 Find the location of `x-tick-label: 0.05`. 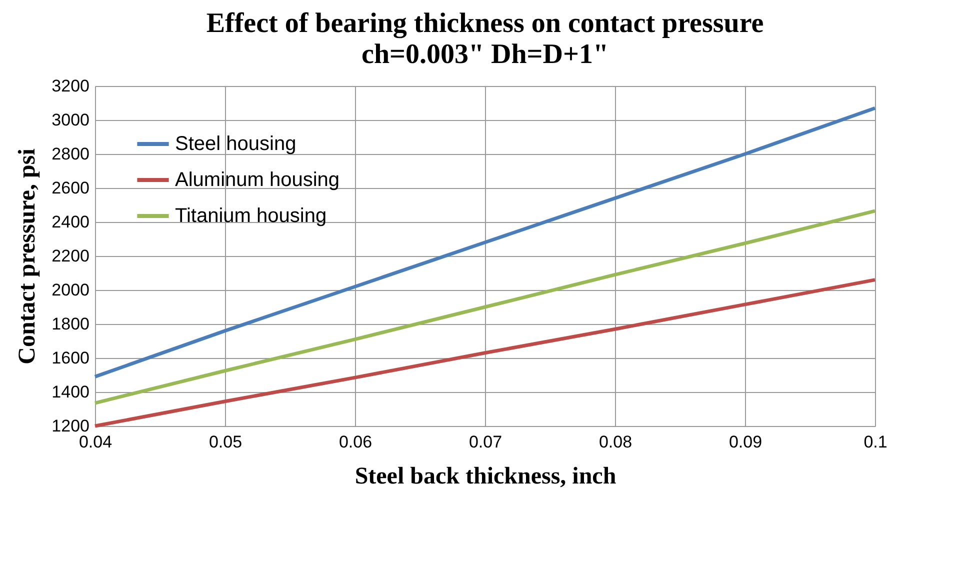

x-tick-label: 0.05 is located at coordinates (225, 442).